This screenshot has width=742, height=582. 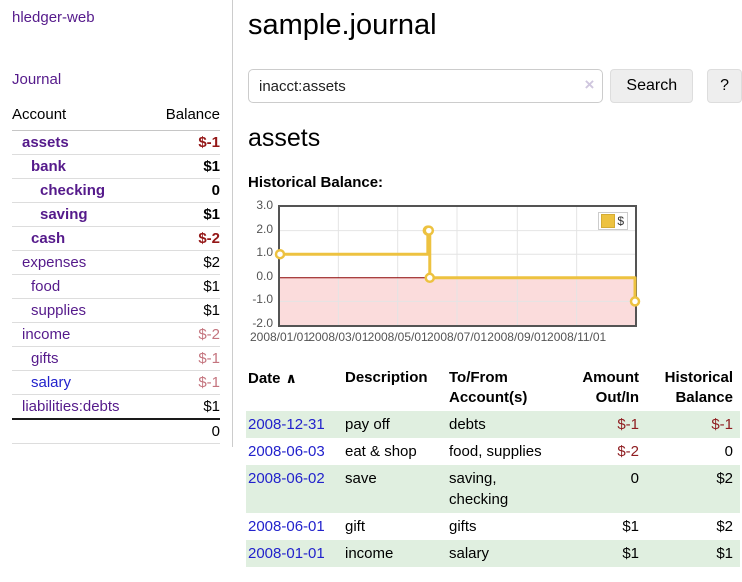 What do you see at coordinates (185, 190) in the screenshot?
I see `account-balance: 0` at bounding box center [185, 190].